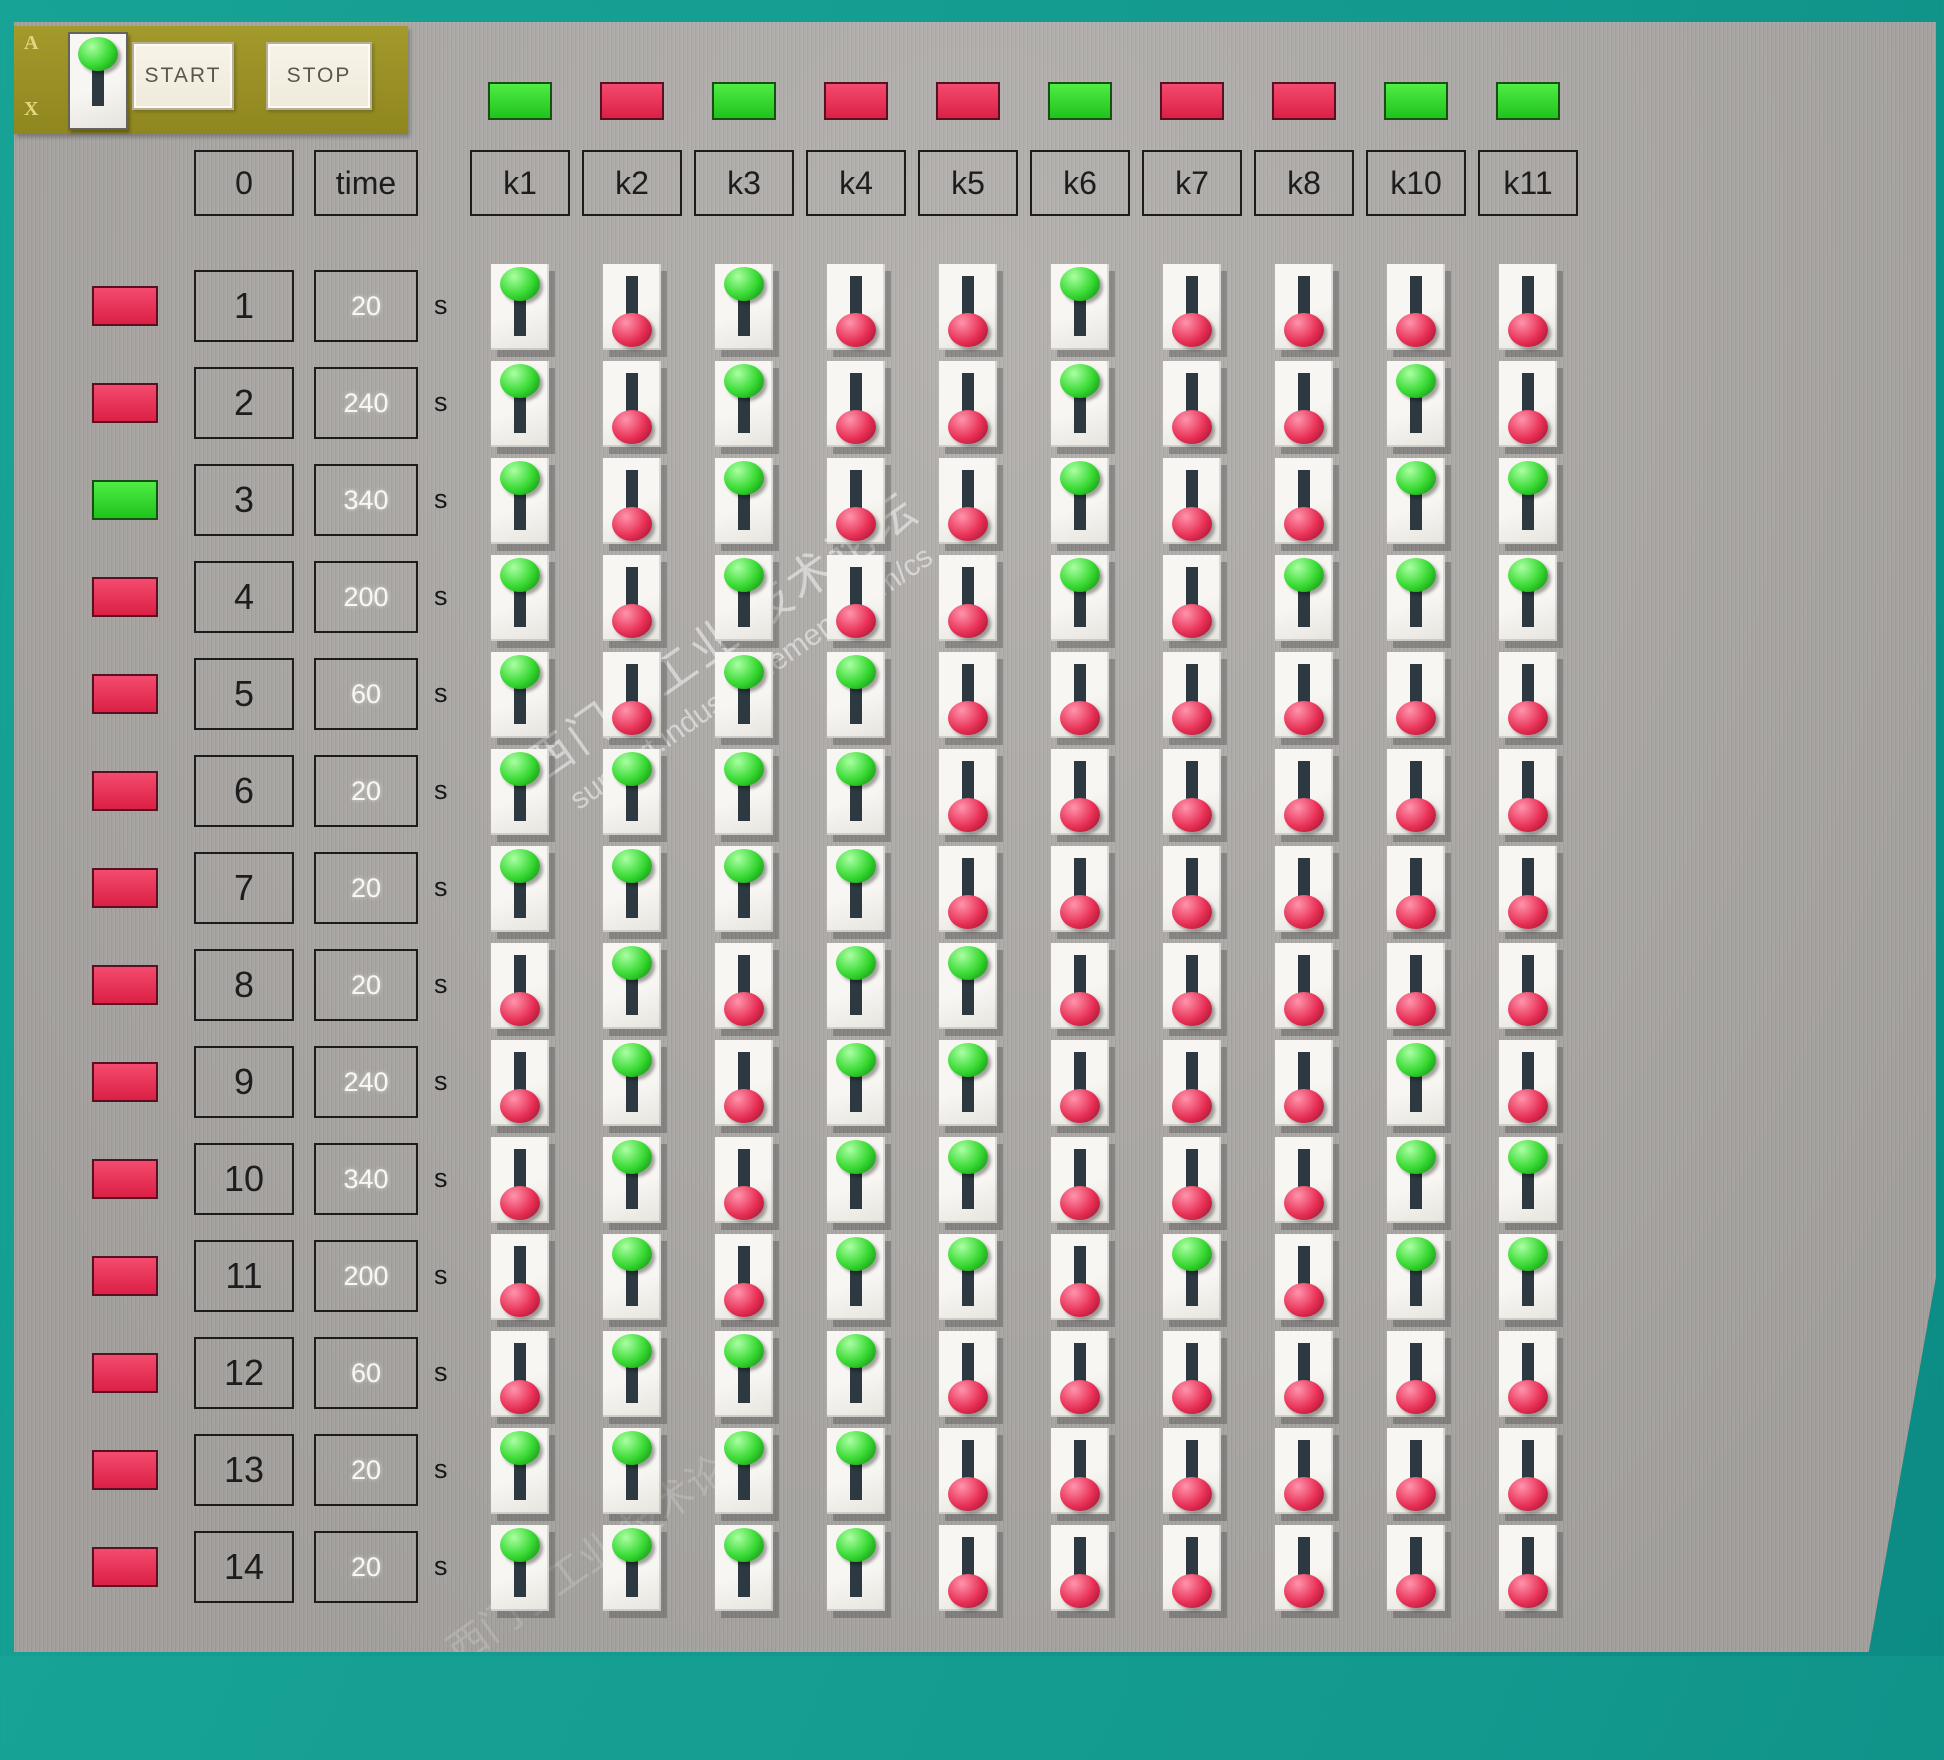 The image size is (1944, 1760). I want to click on switch-r7-k5, so click(968, 889).